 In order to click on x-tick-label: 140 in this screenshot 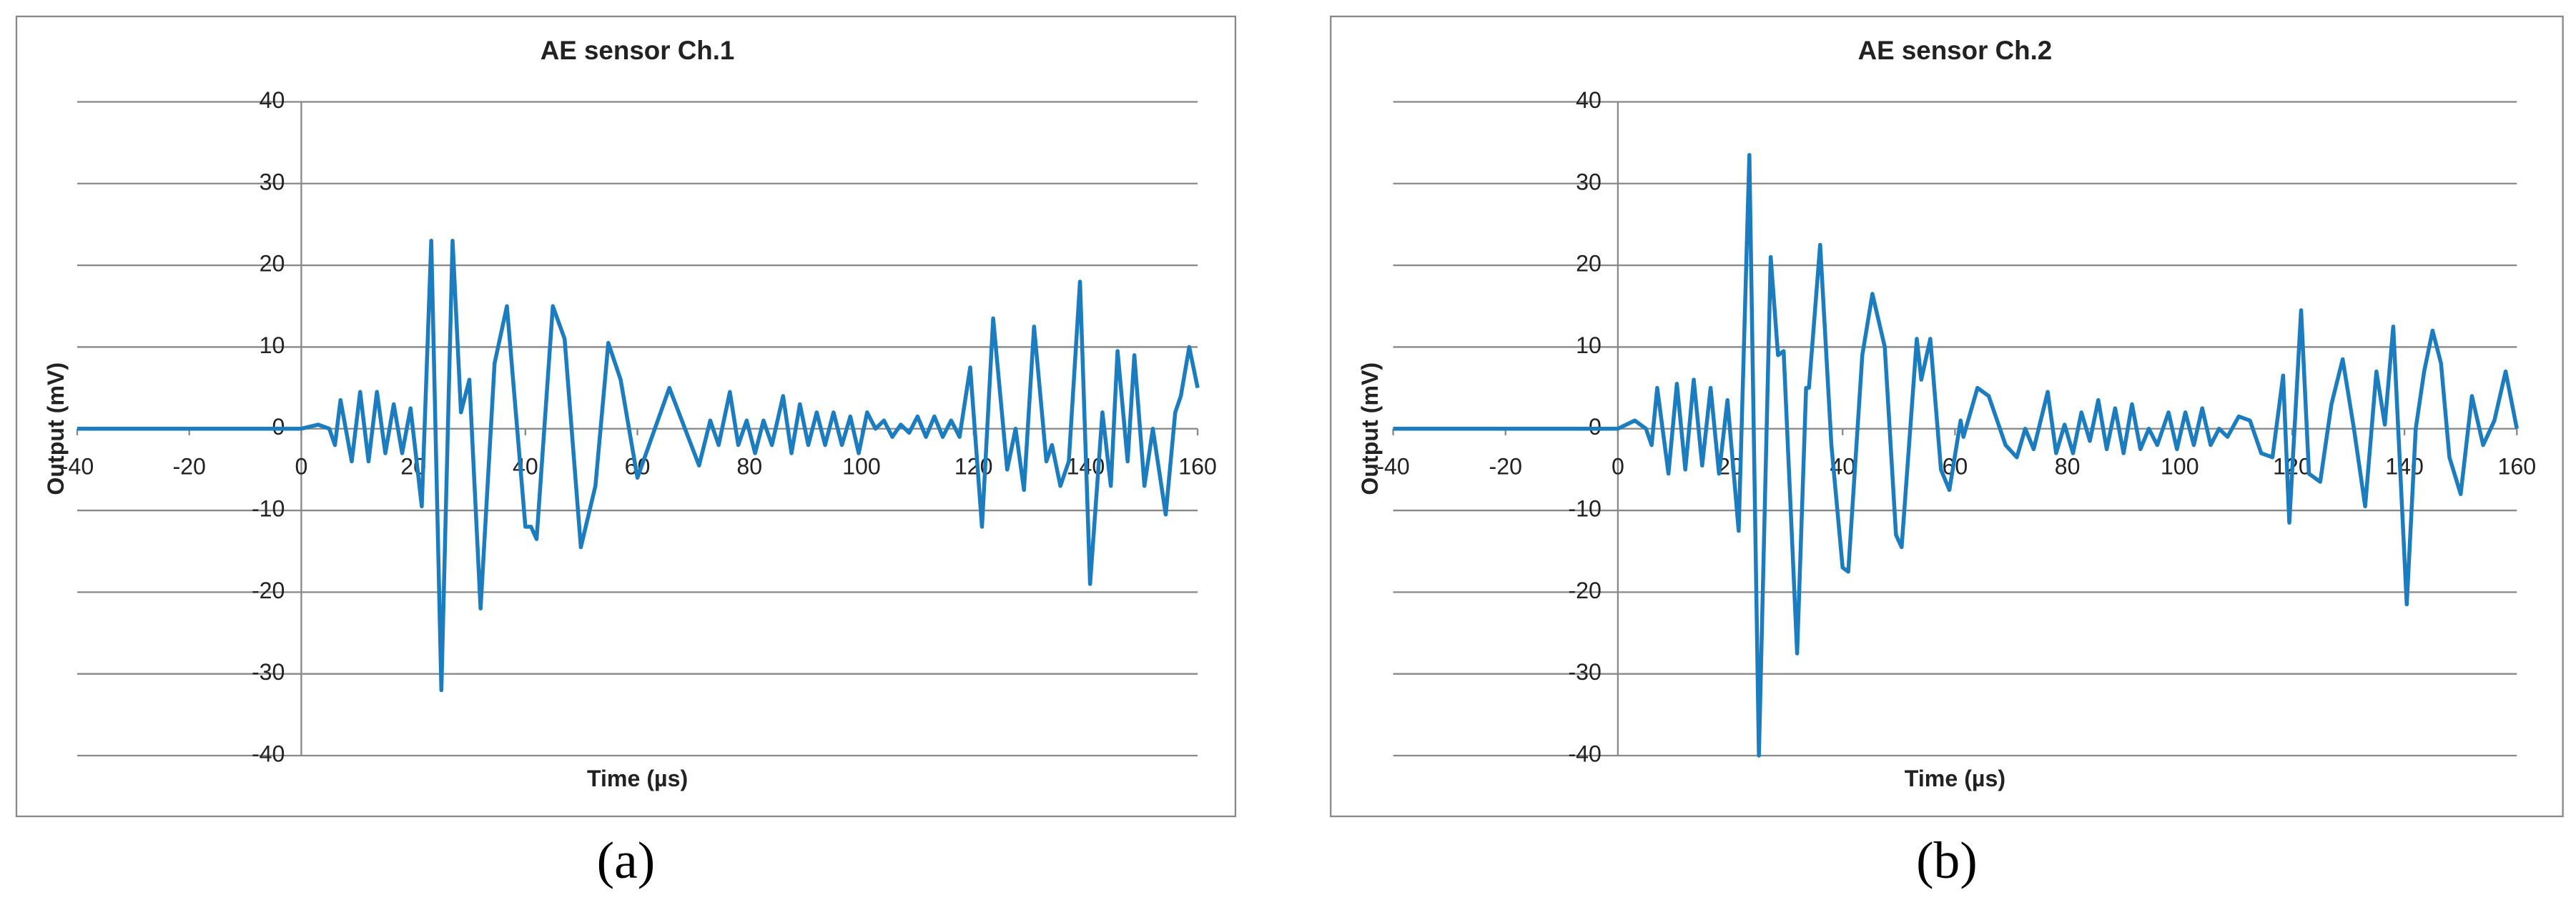, I will do `click(2404, 466)`.